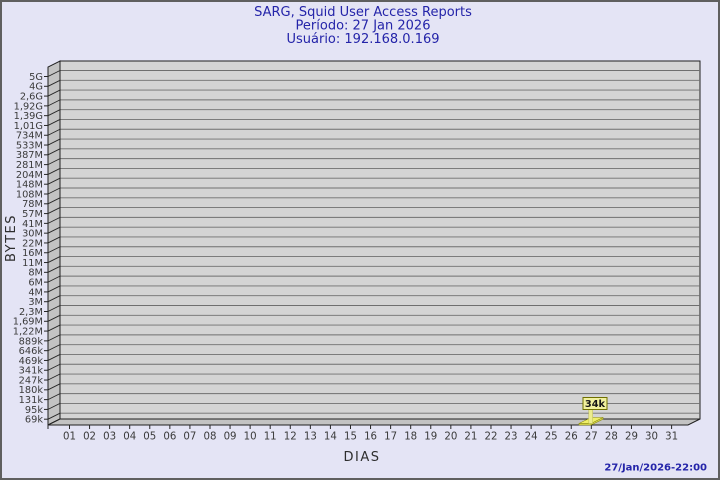  I want to click on y-tick-label: 4G, so click(36, 87).